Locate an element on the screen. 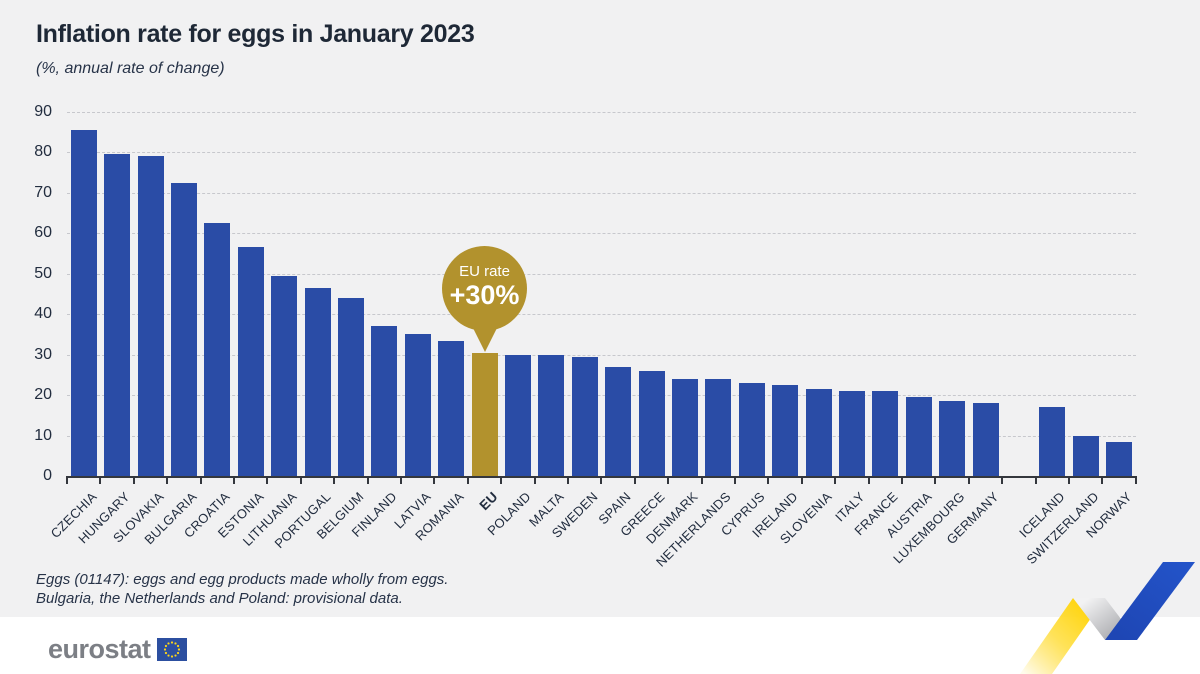 This screenshot has height=674, width=1200. eu-rate-callout-pointer-icon is located at coordinates (485, 337).